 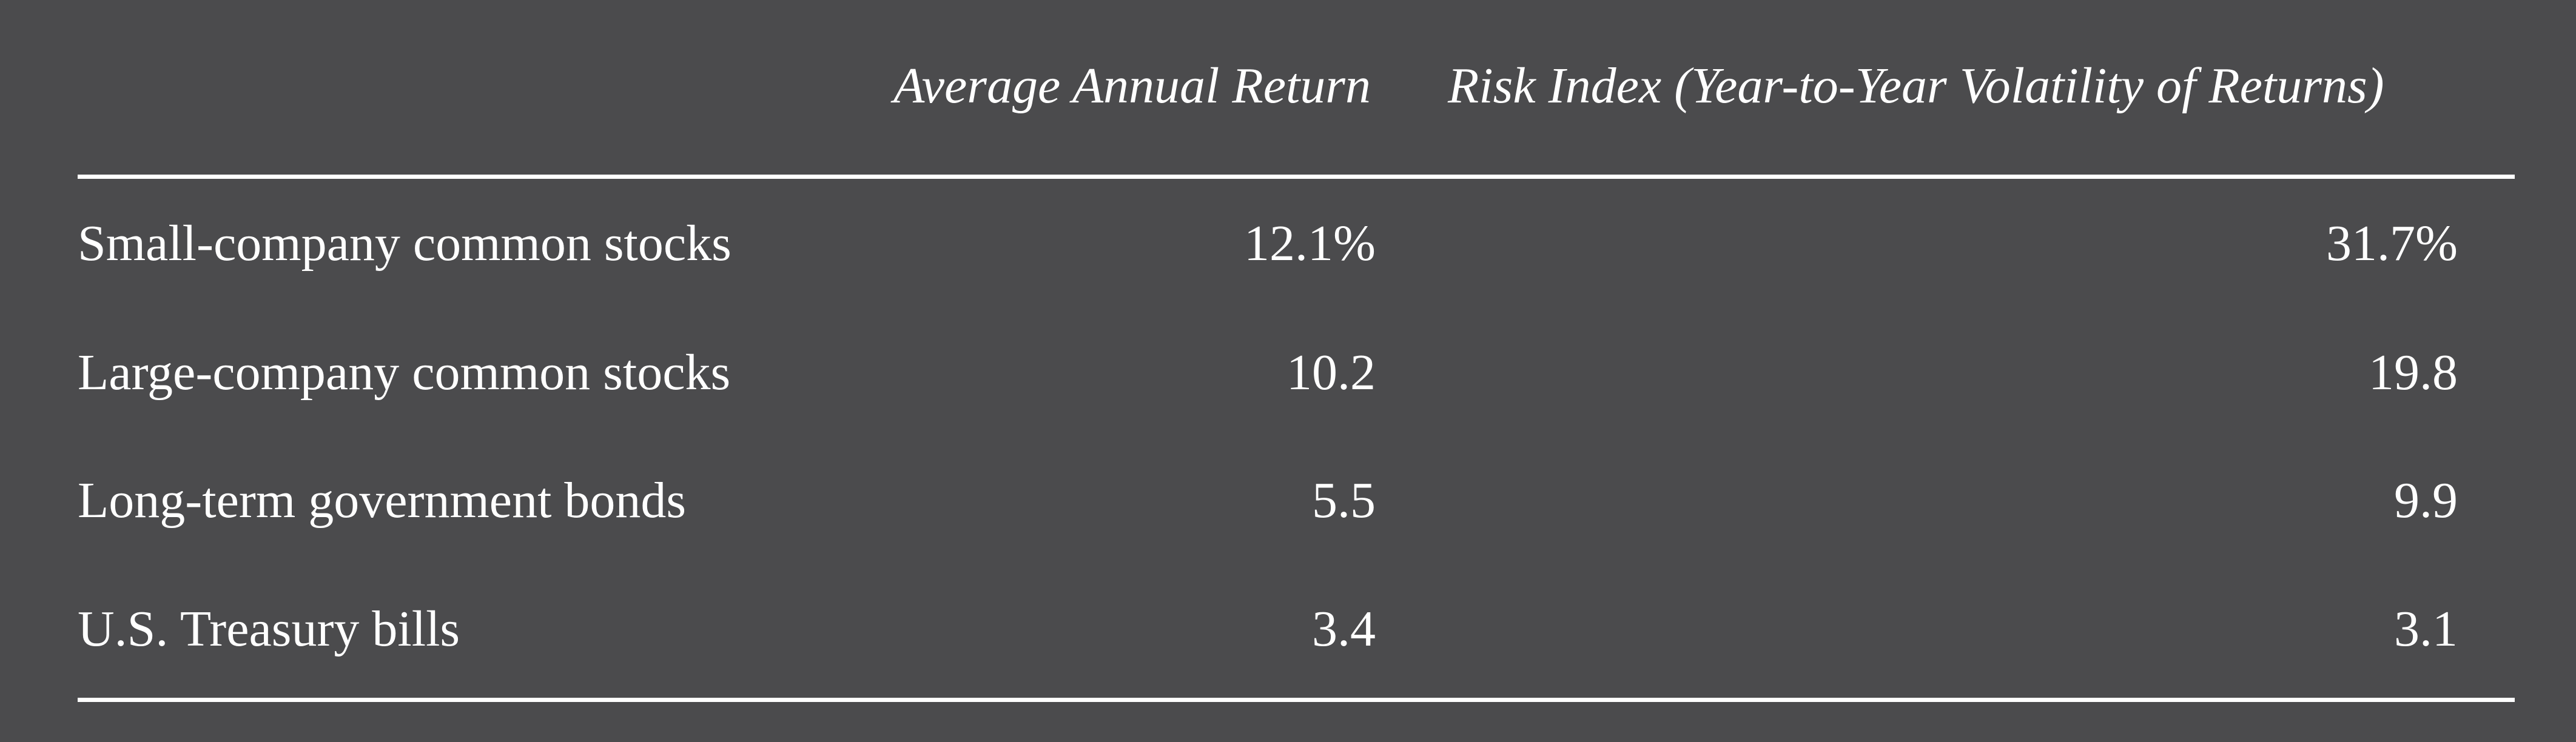 What do you see at coordinates (1296, 700) in the screenshot?
I see `table-bottom-rule` at bounding box center [1296, 700].